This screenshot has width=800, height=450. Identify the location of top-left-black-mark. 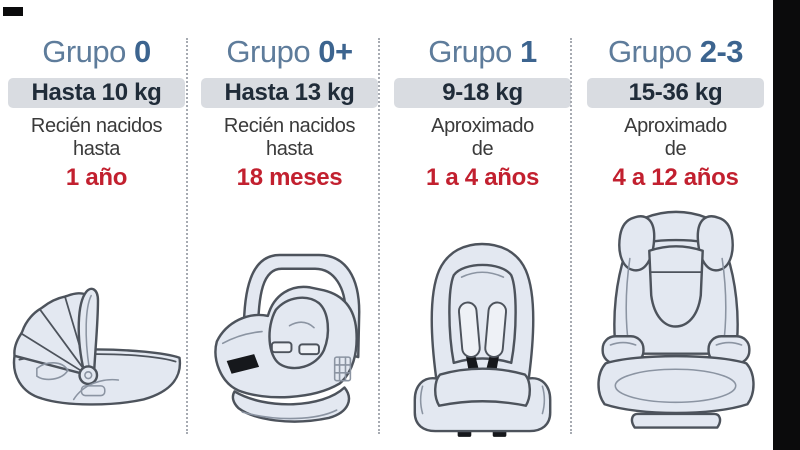
(13, 11).